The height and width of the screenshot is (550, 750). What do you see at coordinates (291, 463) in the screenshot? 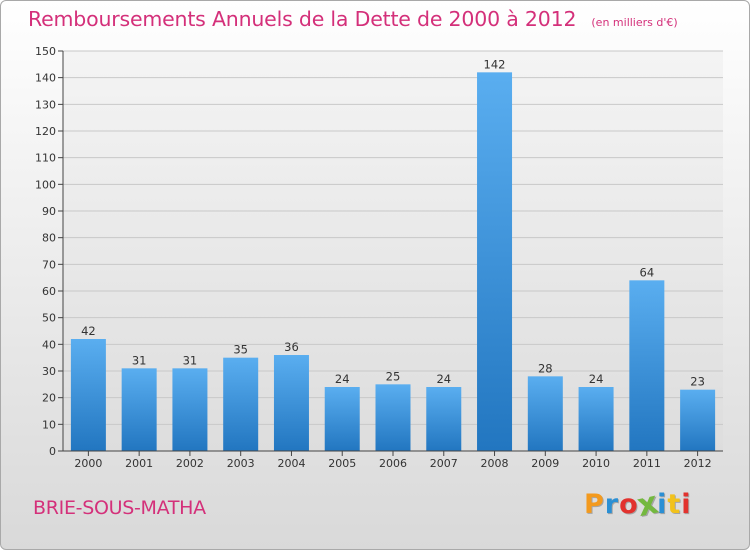
I see `x-tick-label: 2004` at bounding box center [291, 463].